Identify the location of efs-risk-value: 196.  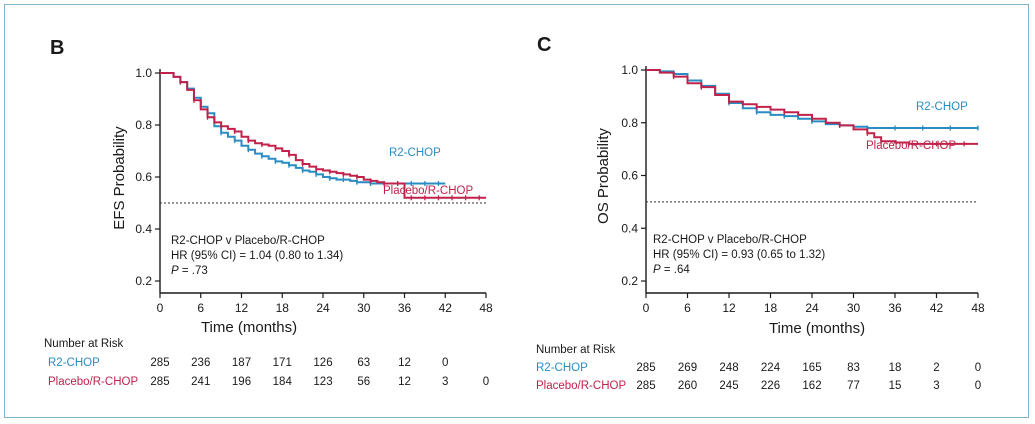
(241, 382).